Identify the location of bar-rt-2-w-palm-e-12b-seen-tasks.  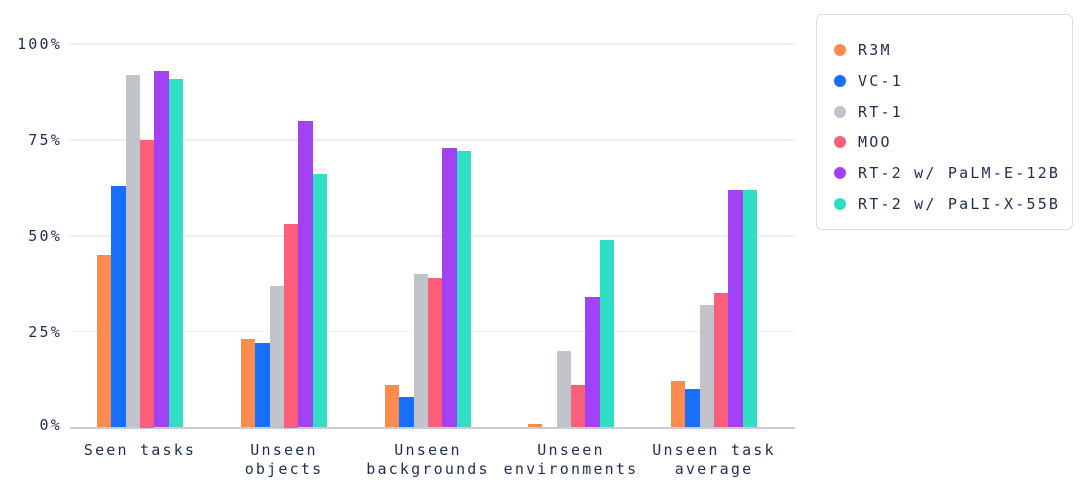
(161, 249).